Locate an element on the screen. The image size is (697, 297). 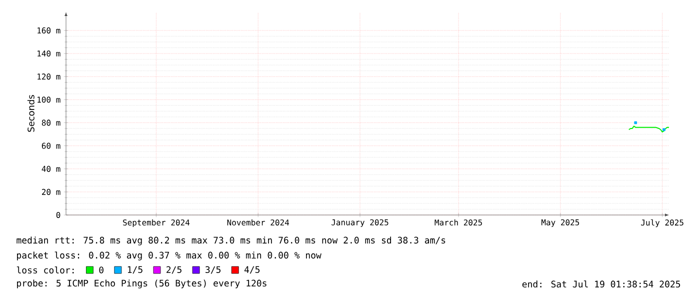
text: packet loss: 0.02 % avg 0.37 % max 0.00 % min 0.00 % now is located at coordinates (169, 256).